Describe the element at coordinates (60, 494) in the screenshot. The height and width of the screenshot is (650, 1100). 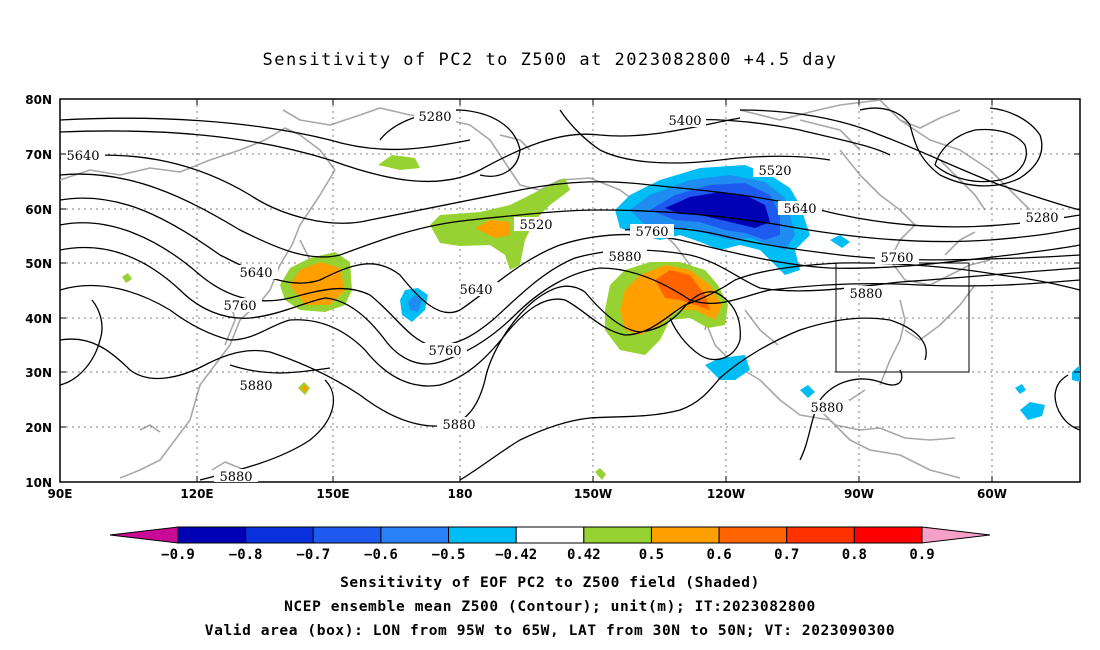
I see `lon-tick-label: 90E` at that location.